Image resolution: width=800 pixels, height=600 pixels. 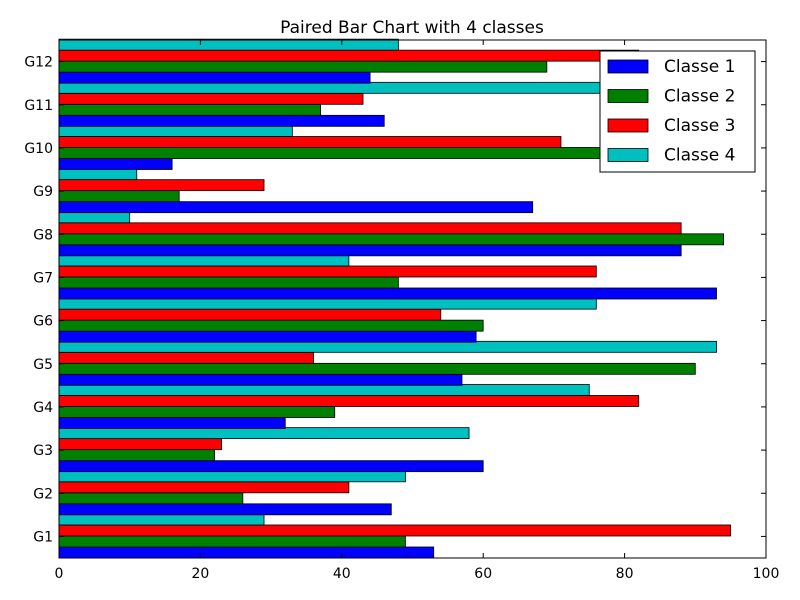 What do you see at coordinates (43, 278) in the screenshot?
I see `y-tick-label: G7` at bounding box center [43, 278].